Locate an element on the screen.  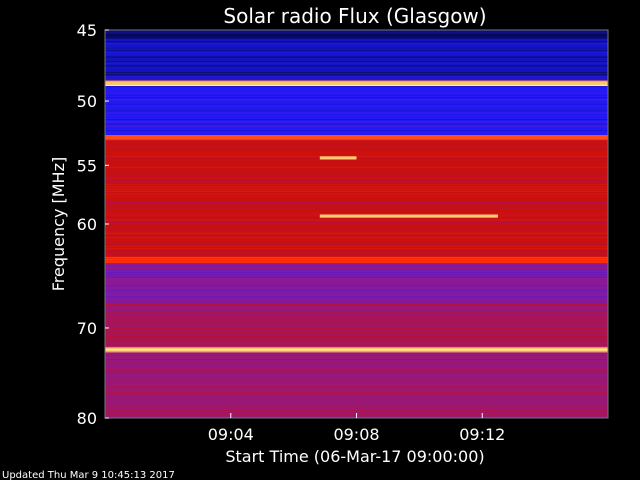
x-axis-label: Start Time (06-Mar-17 09:00:00) is located at coordinates (354, 456).